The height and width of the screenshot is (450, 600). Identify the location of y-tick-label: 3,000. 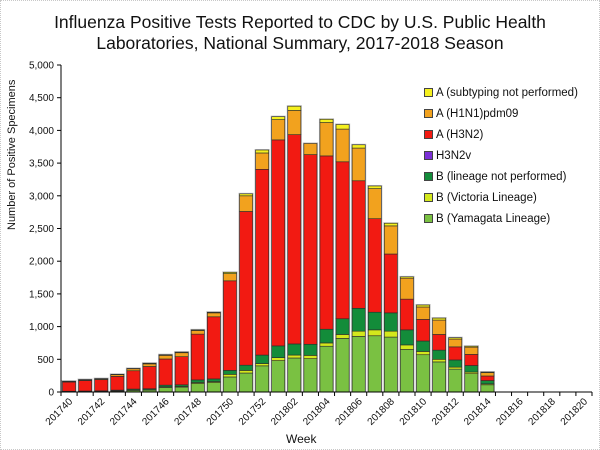
(41, 196).